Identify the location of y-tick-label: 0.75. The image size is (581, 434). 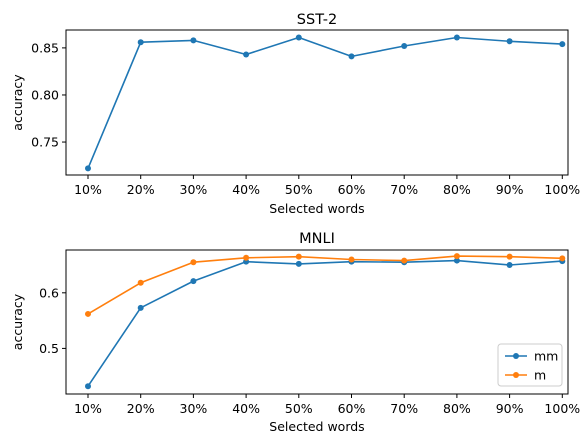
(45, 142).